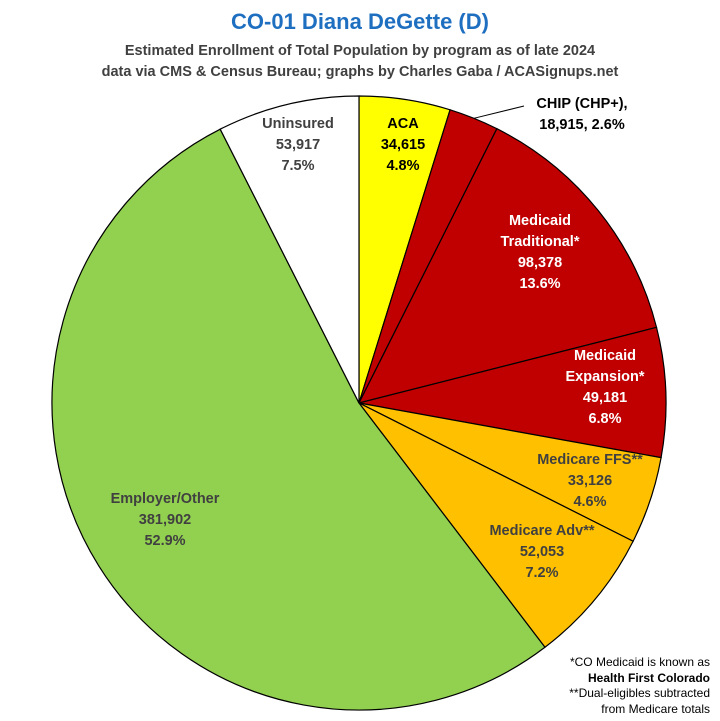 The height and width of the screenshot is (721, 720). What do you see at coordinates (403, 145) in the screenshot?
I see `data-label-aca: ACA 34,615 4.8%` at bounding box center [403, 145].